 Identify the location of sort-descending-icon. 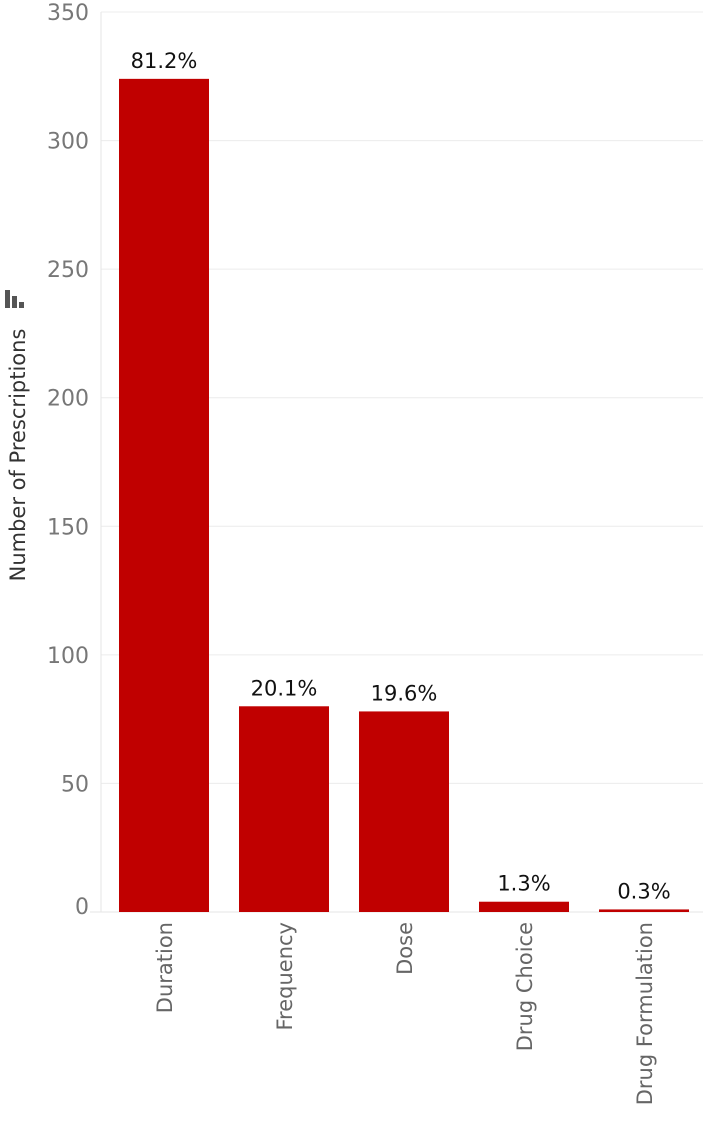
(14, 299).